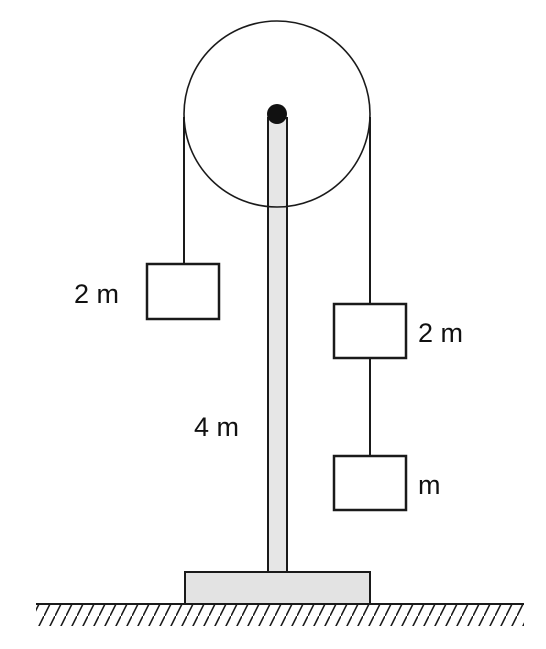  What do you see at coordinates (370, 331) in the screenshot?
I see `block-right-upper` at bounding box center [370, 331].